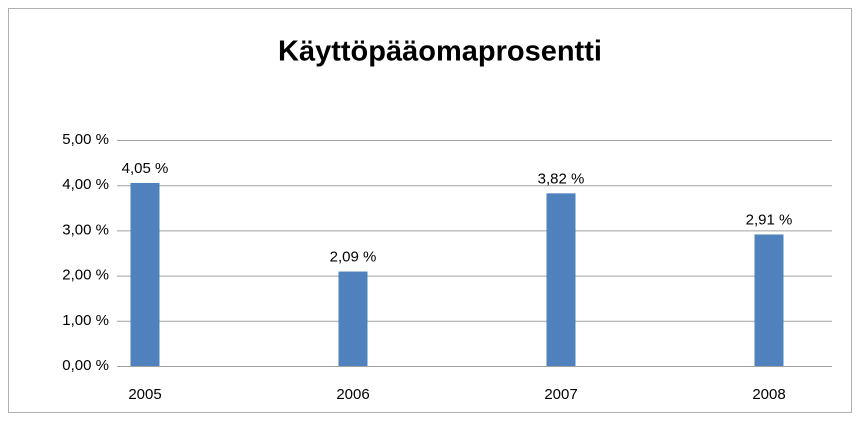 The image size is (861, 421). What do you see at coordinates (85, 229) in the screenshot?
I see `y-tick-label: 3,00 %` at bounding box center [85, 229].